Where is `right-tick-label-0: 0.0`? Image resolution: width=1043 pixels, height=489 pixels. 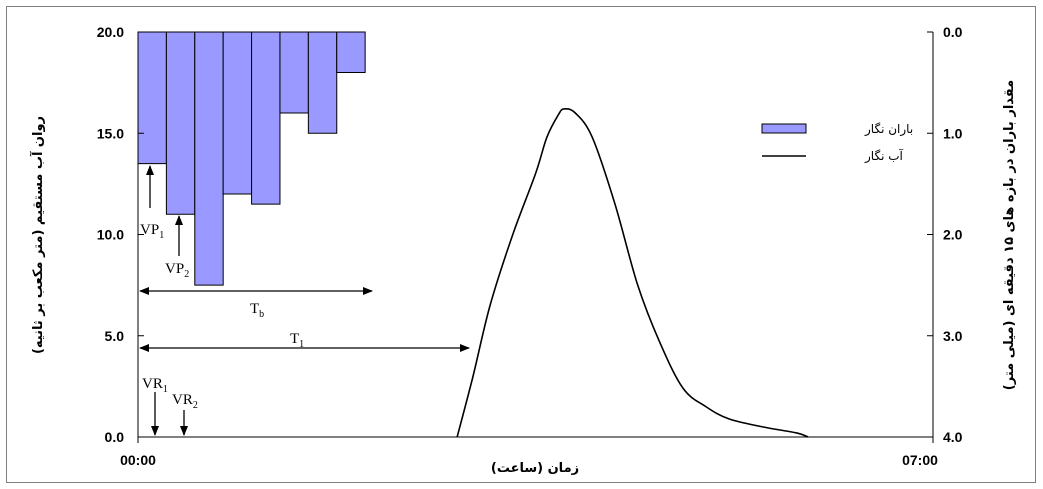 right-tick-label-0: 0.0 is located at coordinates (953, 32).